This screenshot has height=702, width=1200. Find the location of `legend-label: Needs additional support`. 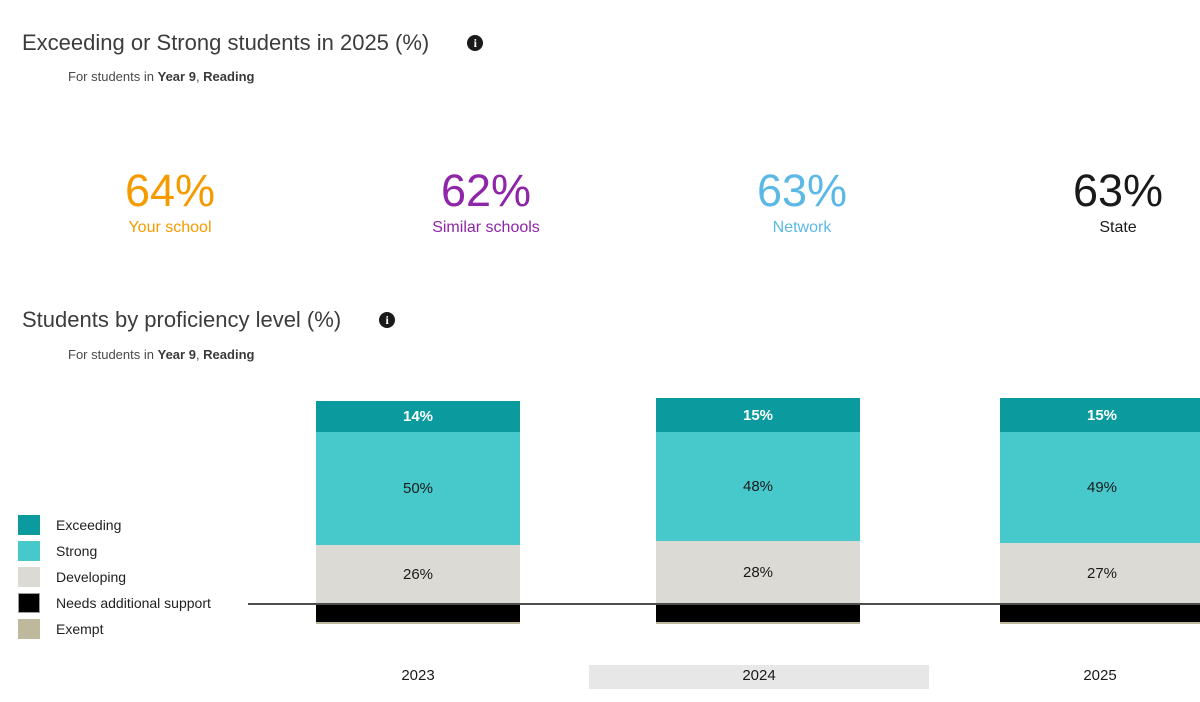

legend-label: Needs additional support is located at coordinates (133, 603).